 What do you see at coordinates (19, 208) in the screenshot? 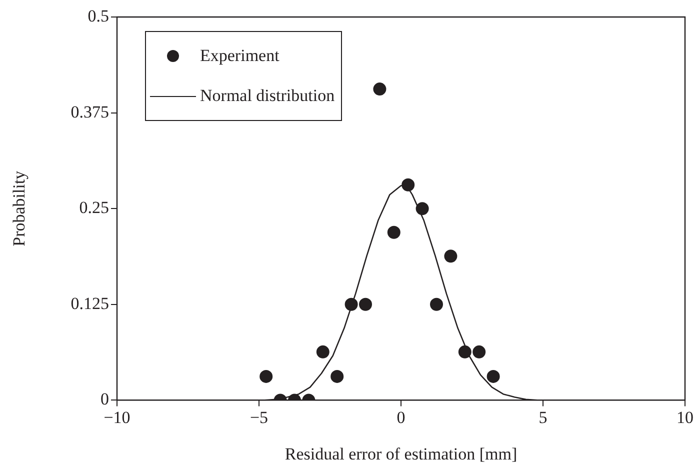
I see `y-axis-title: Probability` at bounding box center [19, 208].